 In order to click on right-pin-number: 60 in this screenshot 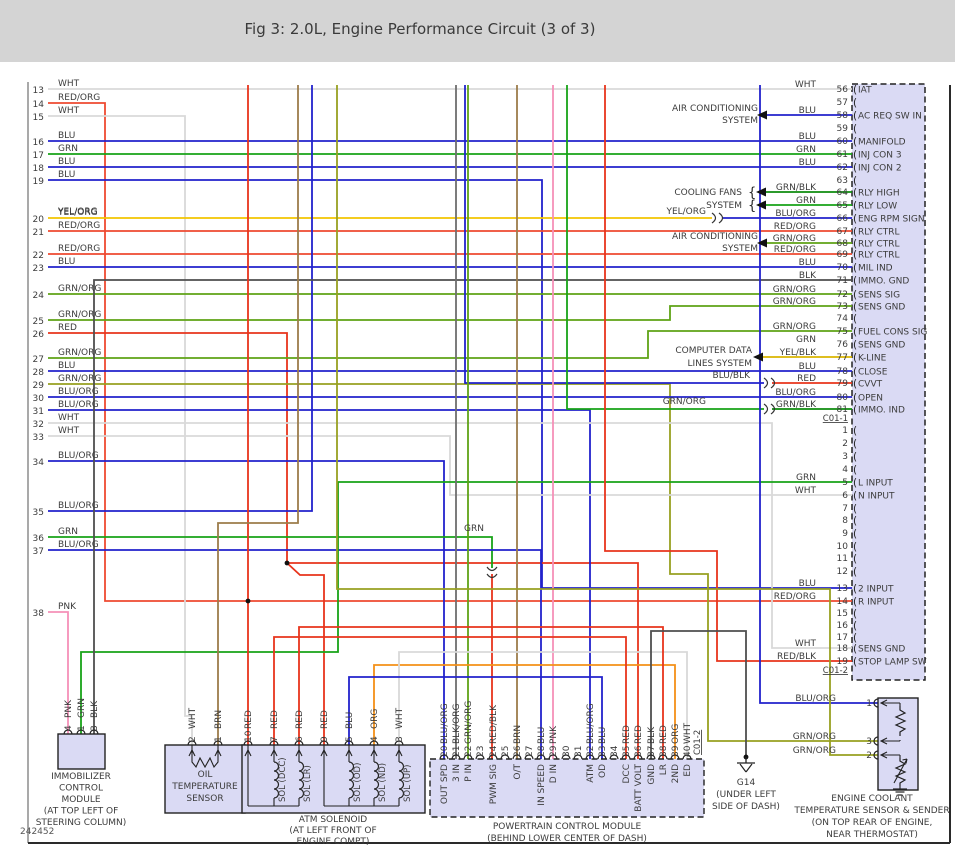, I will do `click(843, 142)`.